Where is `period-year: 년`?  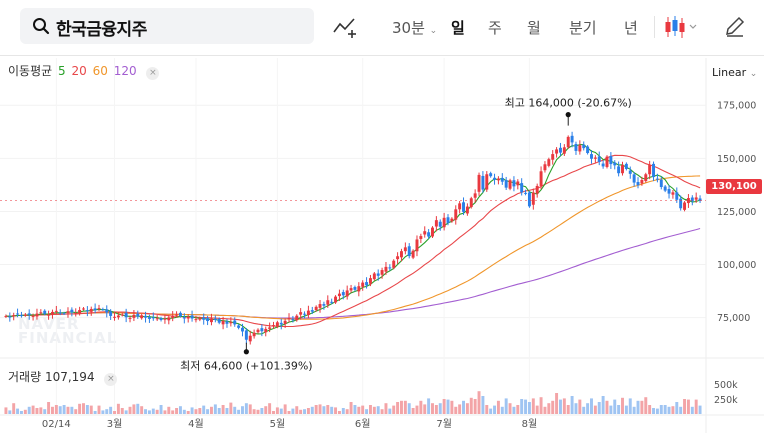
period-year: 년 is located at coordinates (631, 28).